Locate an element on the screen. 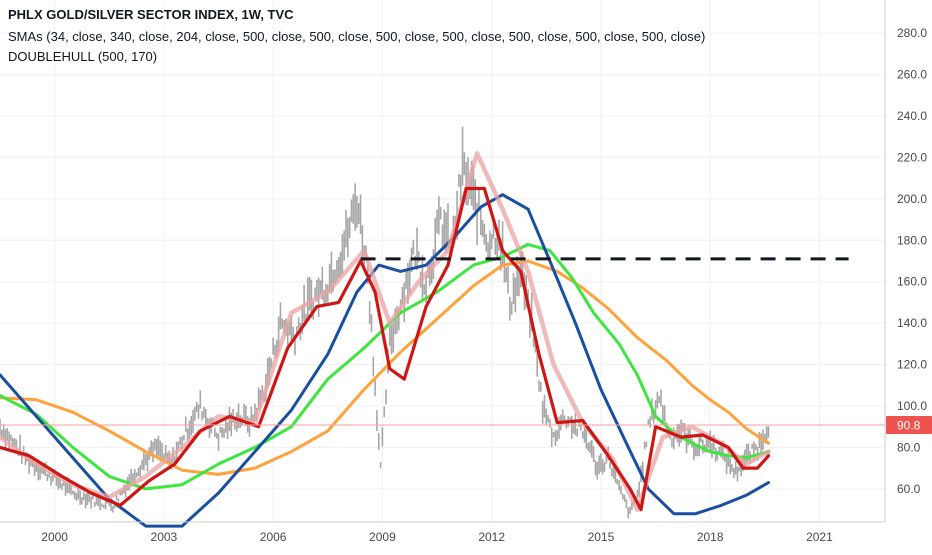  y-tick-label: 140.0 is located at coordinates (912, 323).